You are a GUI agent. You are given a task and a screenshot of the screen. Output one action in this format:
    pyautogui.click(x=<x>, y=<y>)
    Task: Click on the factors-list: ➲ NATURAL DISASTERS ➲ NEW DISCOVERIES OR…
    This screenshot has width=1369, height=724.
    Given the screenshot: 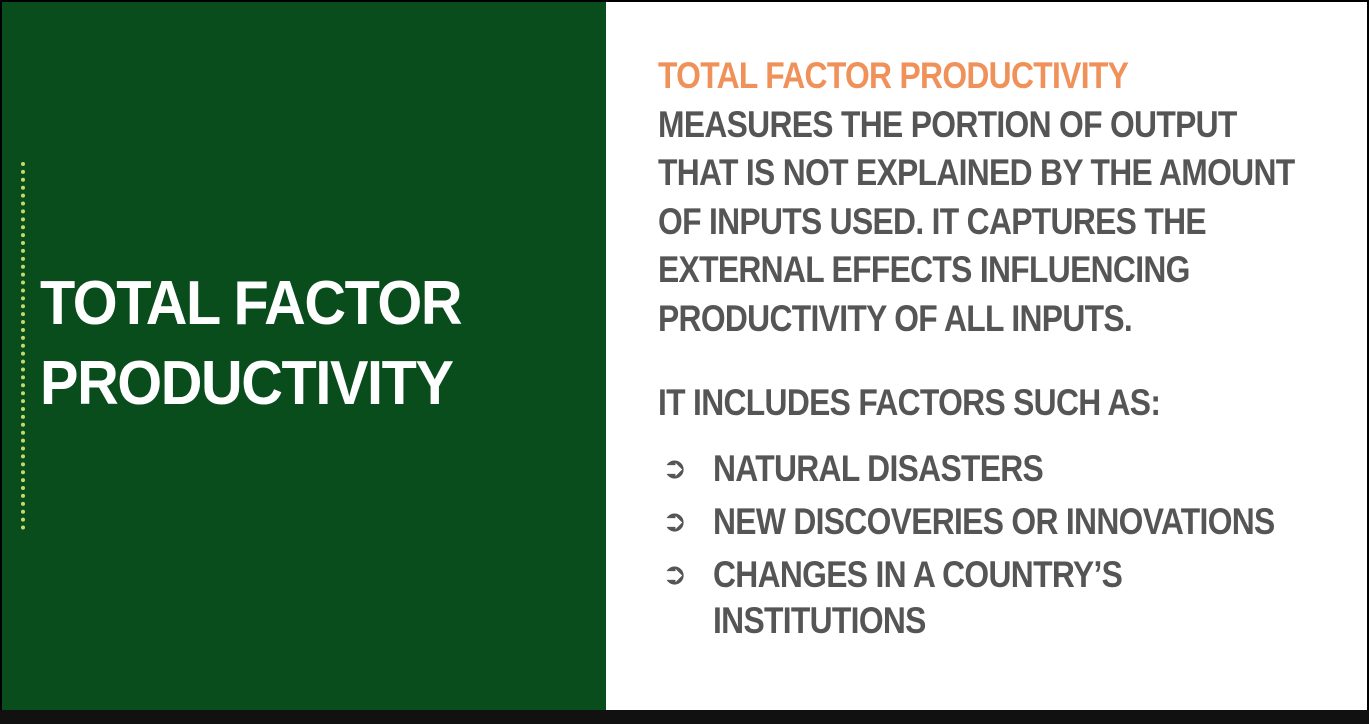 What is the action you would take?
    pyautogui.click(x=1008, y=545)
    